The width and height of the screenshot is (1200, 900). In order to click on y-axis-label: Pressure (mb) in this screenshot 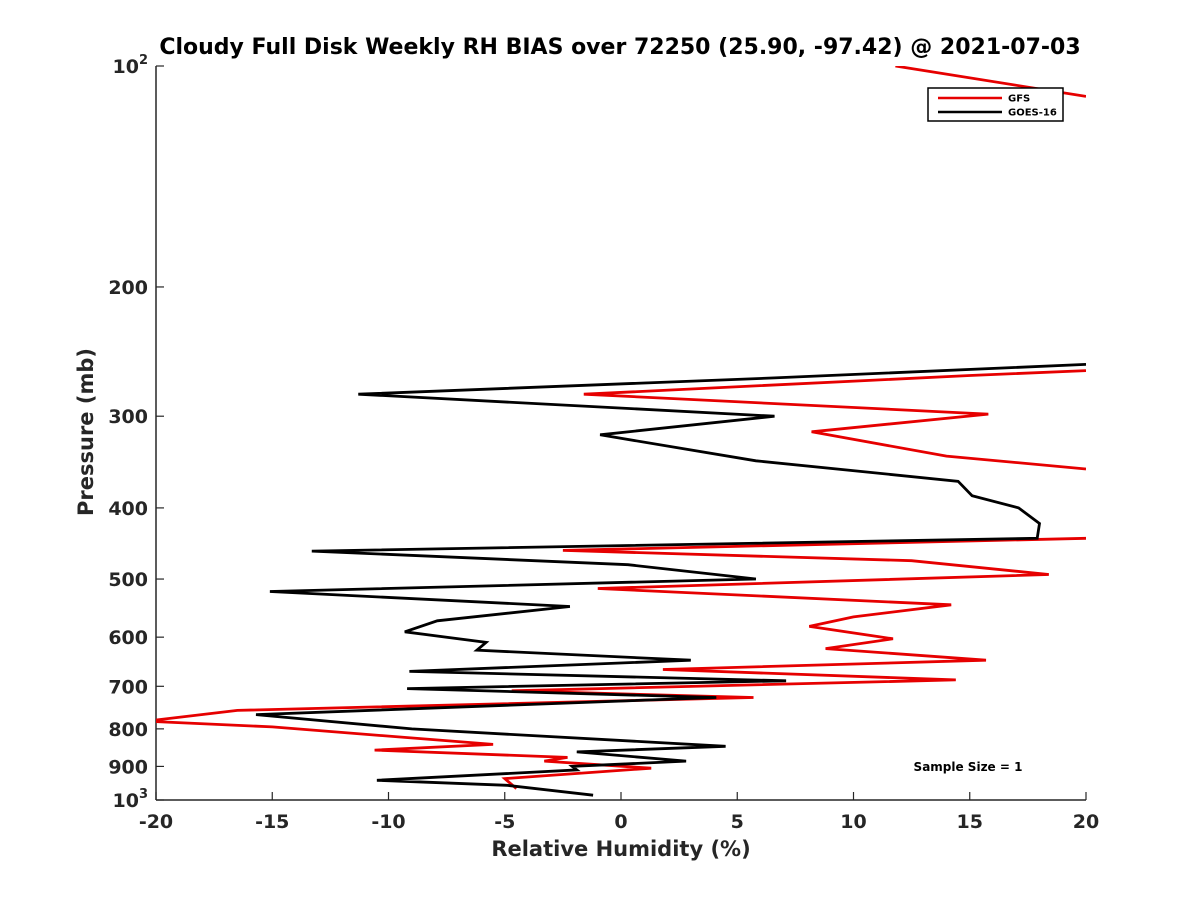, I will do `click(86, 432)`.